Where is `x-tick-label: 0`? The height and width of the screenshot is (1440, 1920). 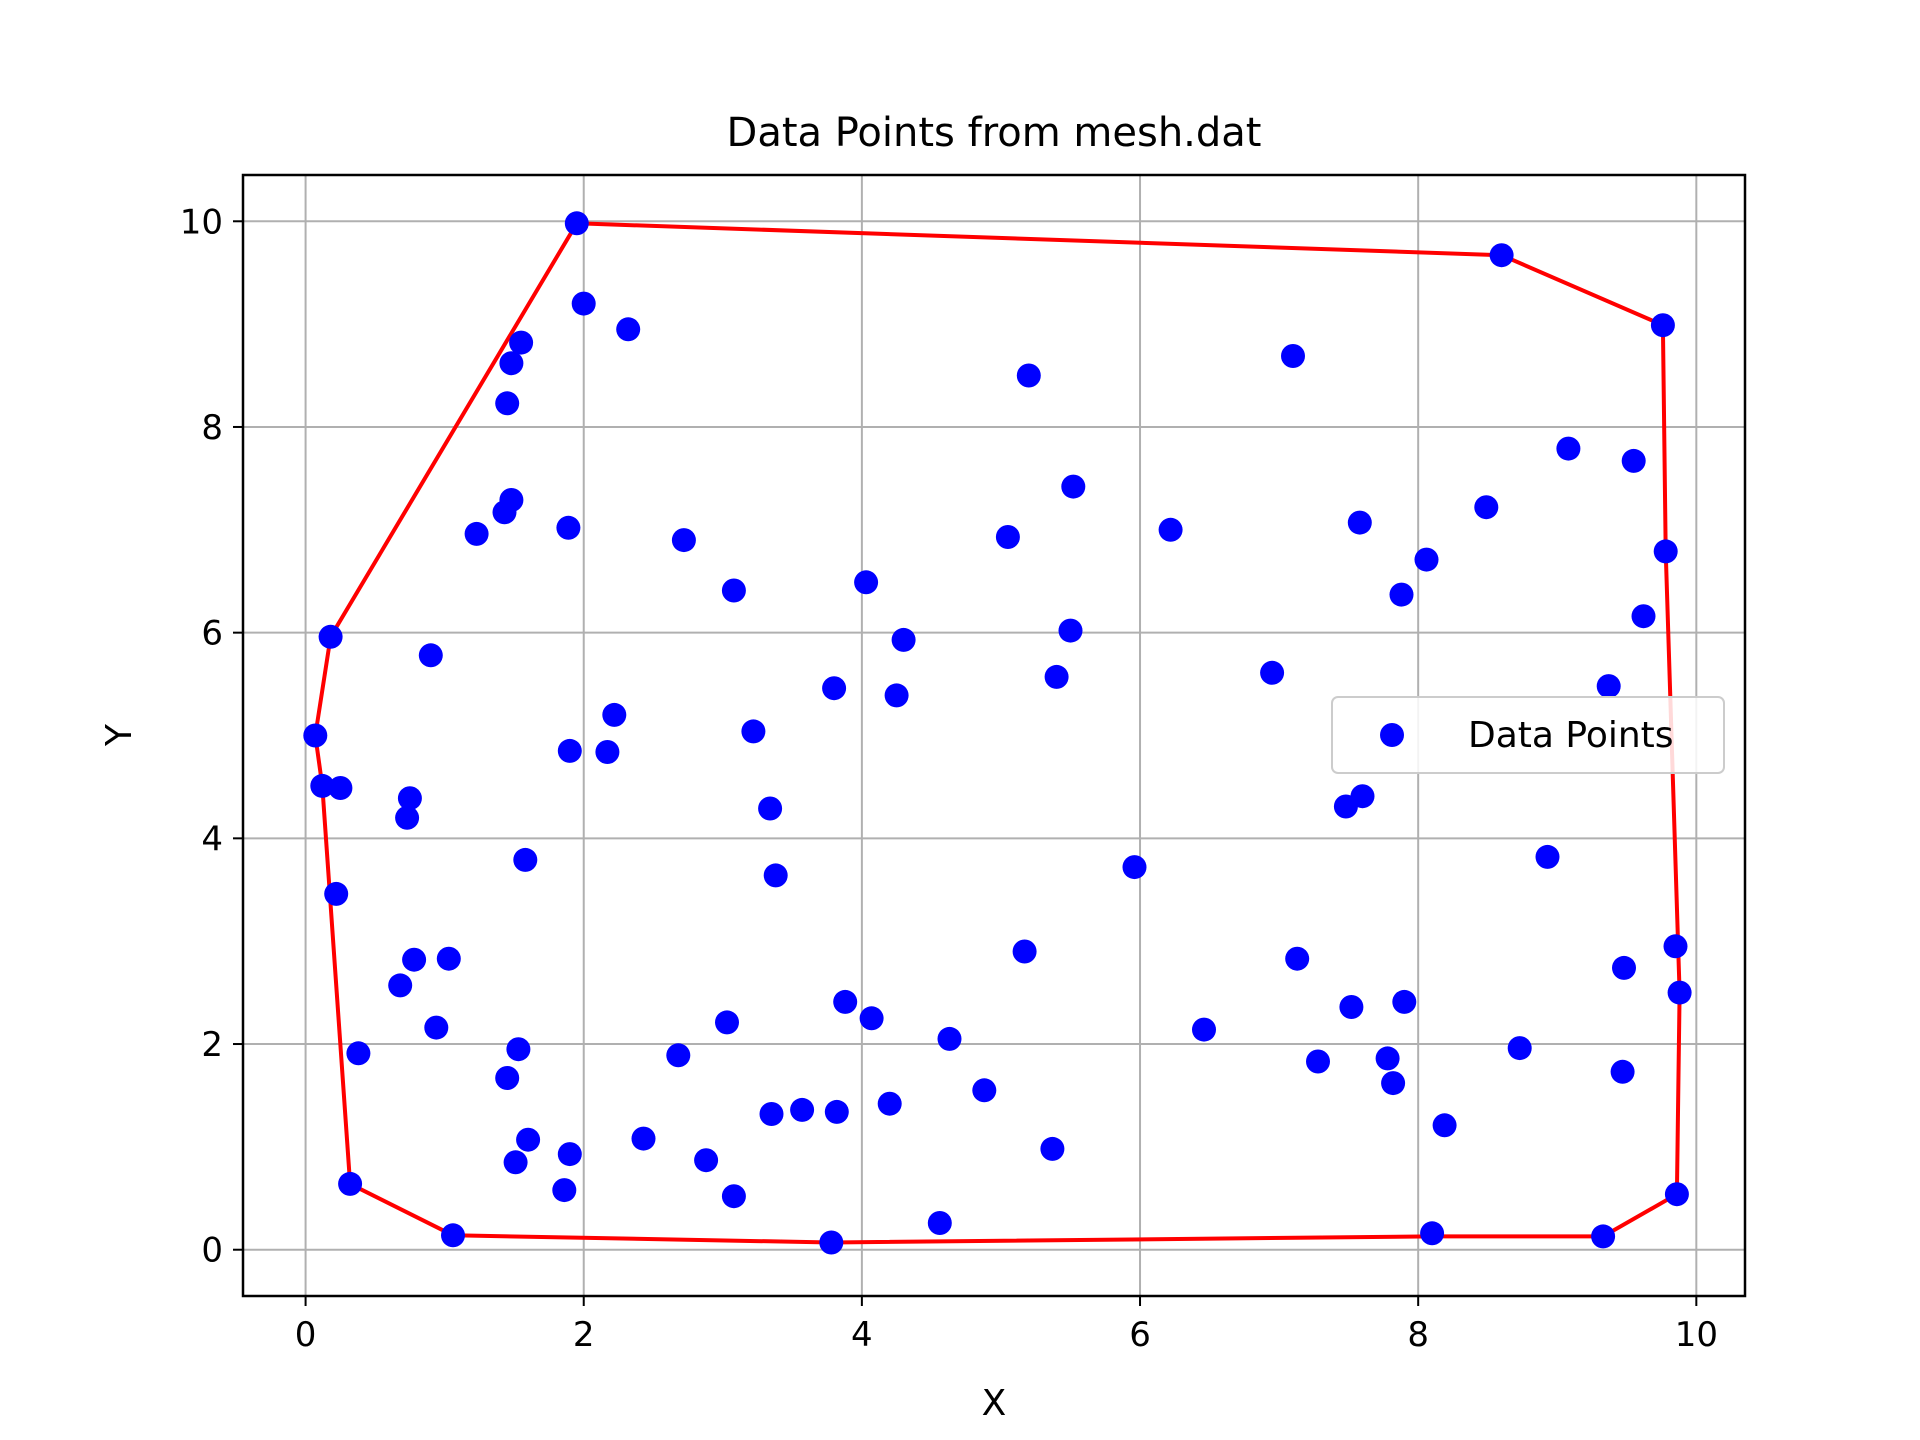 x-tick-label: 0 is located at coordinates (306, 1335).